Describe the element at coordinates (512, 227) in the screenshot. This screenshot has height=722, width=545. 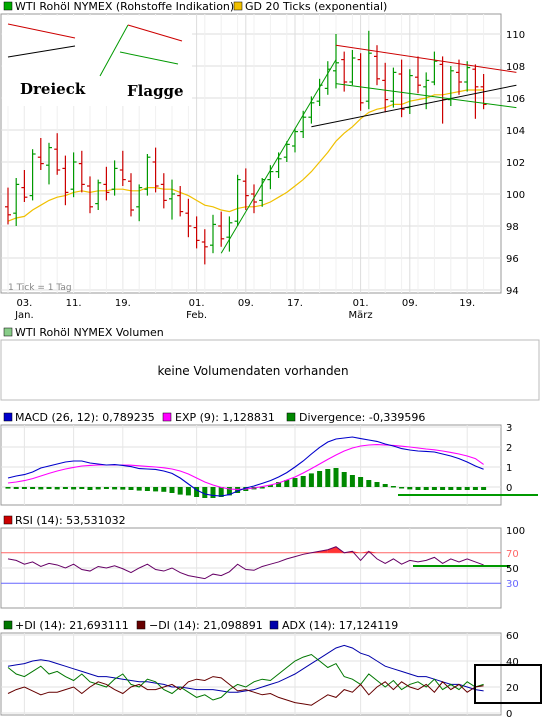
I see `price-y-tick-label: 98` at that location.